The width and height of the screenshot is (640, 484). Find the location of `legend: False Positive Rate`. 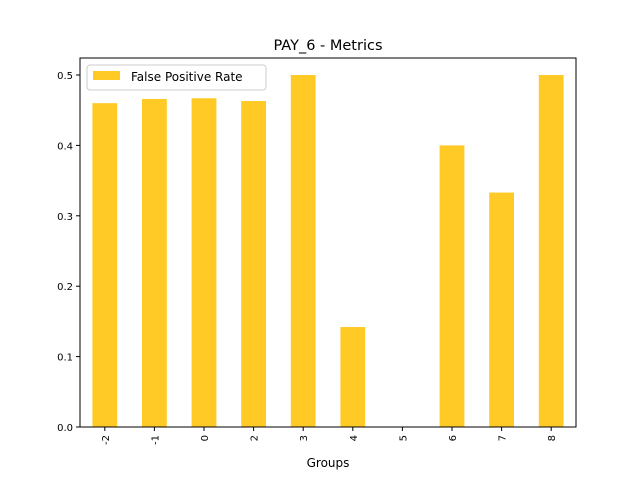

legend: False Positive Rate is located at coordinates (176, 77).